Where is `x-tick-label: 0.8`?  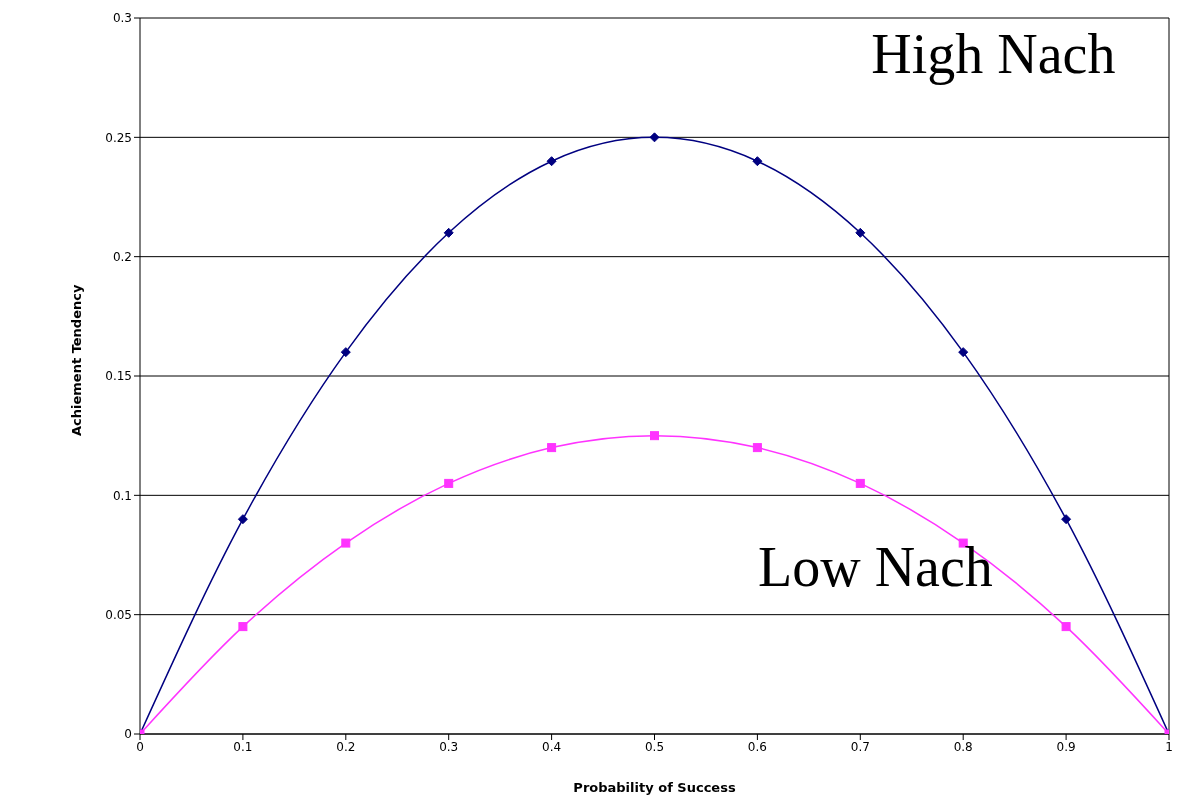
x-tick-label: 0.8 is located at coordinates (963, 746).